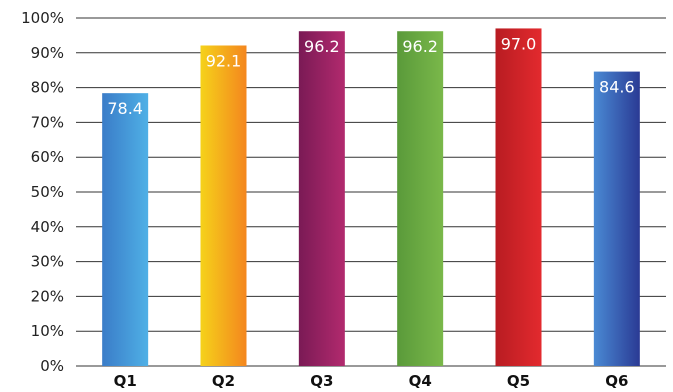 This screenshot has width=673, height=392. Describe the element at coordinates (52, 366) in the screenshot. I see `y-tick-label: 0%` at that location.